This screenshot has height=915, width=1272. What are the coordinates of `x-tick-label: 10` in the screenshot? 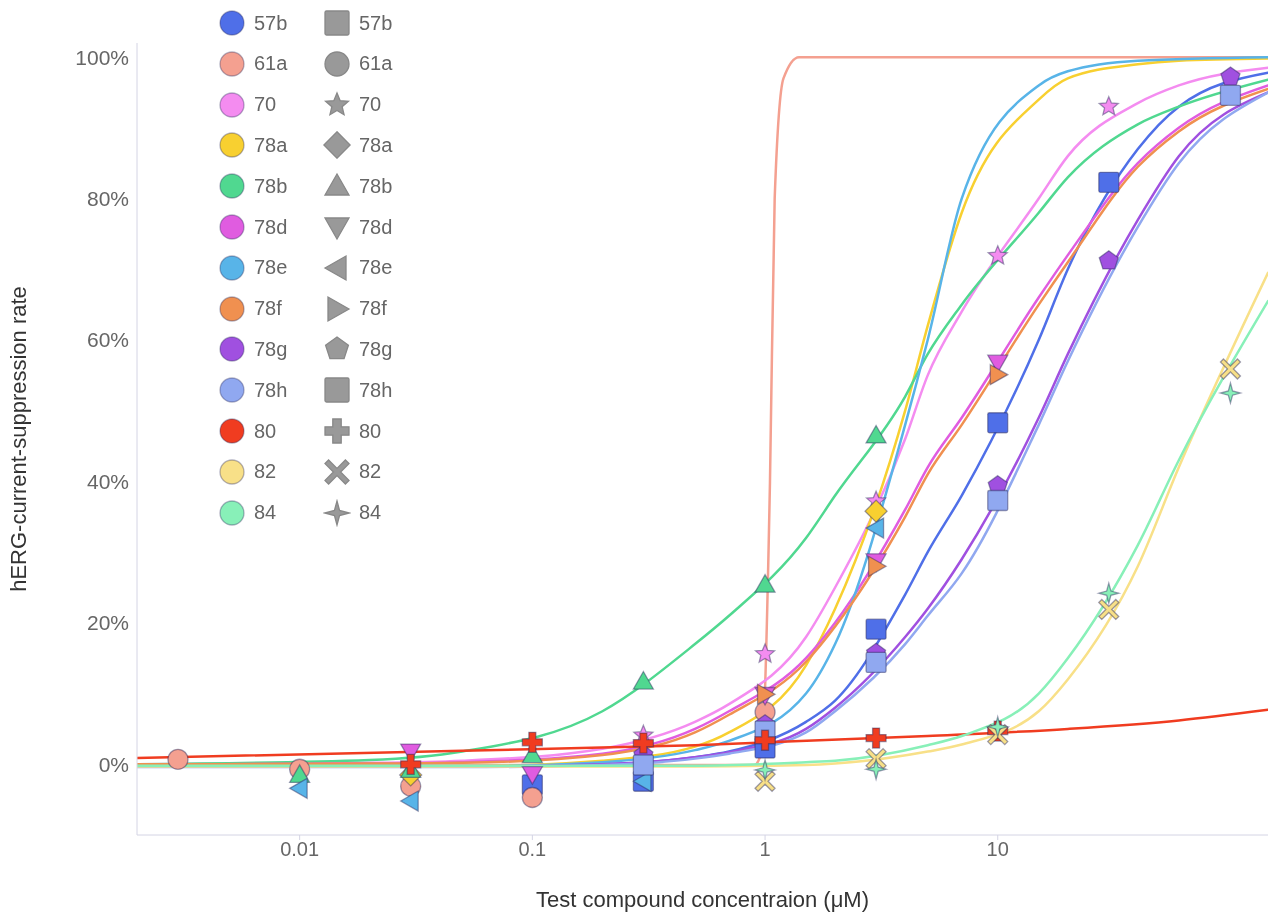 It's located at (997, 849).